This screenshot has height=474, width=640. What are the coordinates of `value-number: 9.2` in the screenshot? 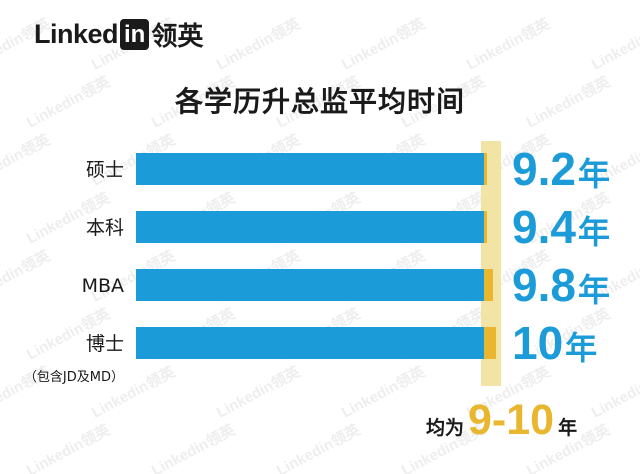 It's located at (544, 169).